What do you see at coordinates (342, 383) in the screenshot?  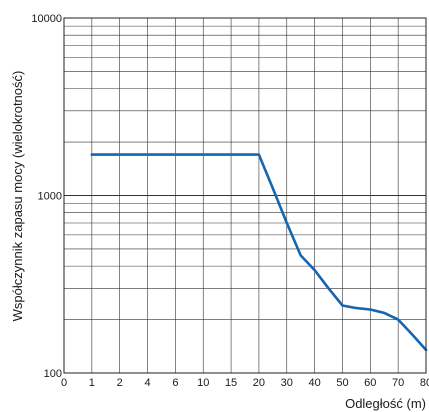 I see `x-tick-label: 50` at bounding box center [342, 383].